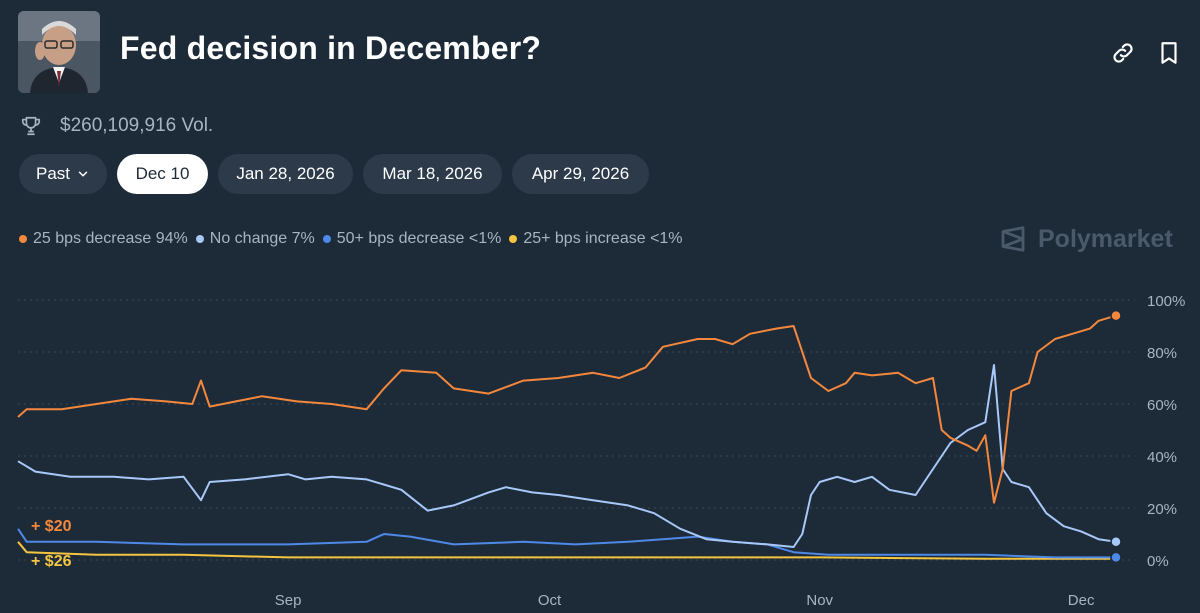  Describe the element at coordinates (110, 238) in the screenshot. I see `legend-label: 25 bps decrease 94%` at that location.